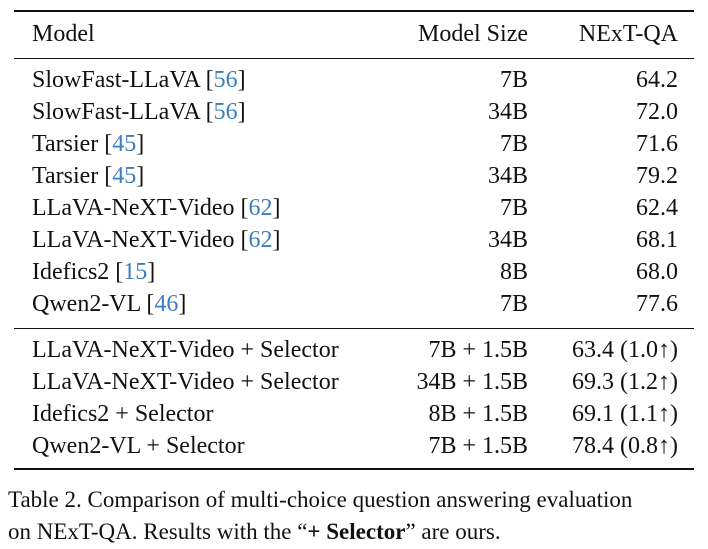 The width and height of the screenshot is (708, 549). What do you see at coordinates (138, 446) in the screenshot?
I see `model-name: Qwen2-VL + Selector` at bounding box center [138, 446].